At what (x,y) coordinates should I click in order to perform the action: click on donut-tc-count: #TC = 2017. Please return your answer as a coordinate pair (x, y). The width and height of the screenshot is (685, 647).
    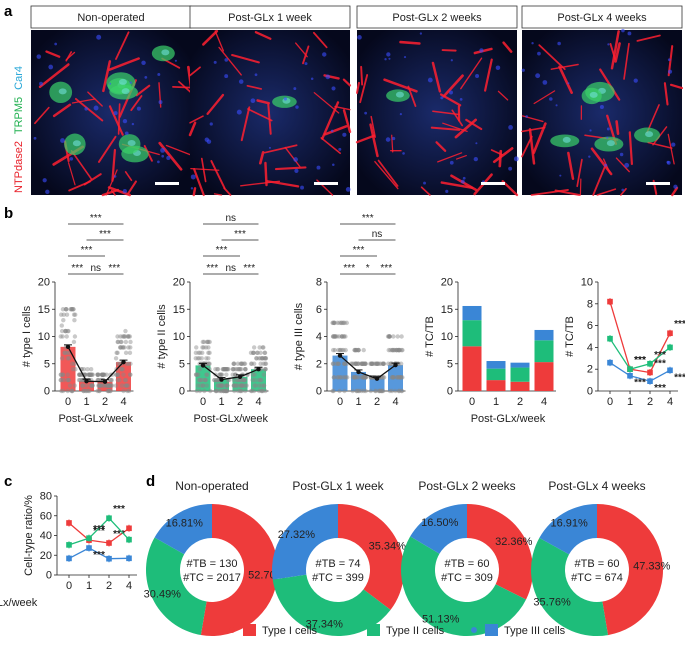
    Looking at the image, I should click on (212, 578).